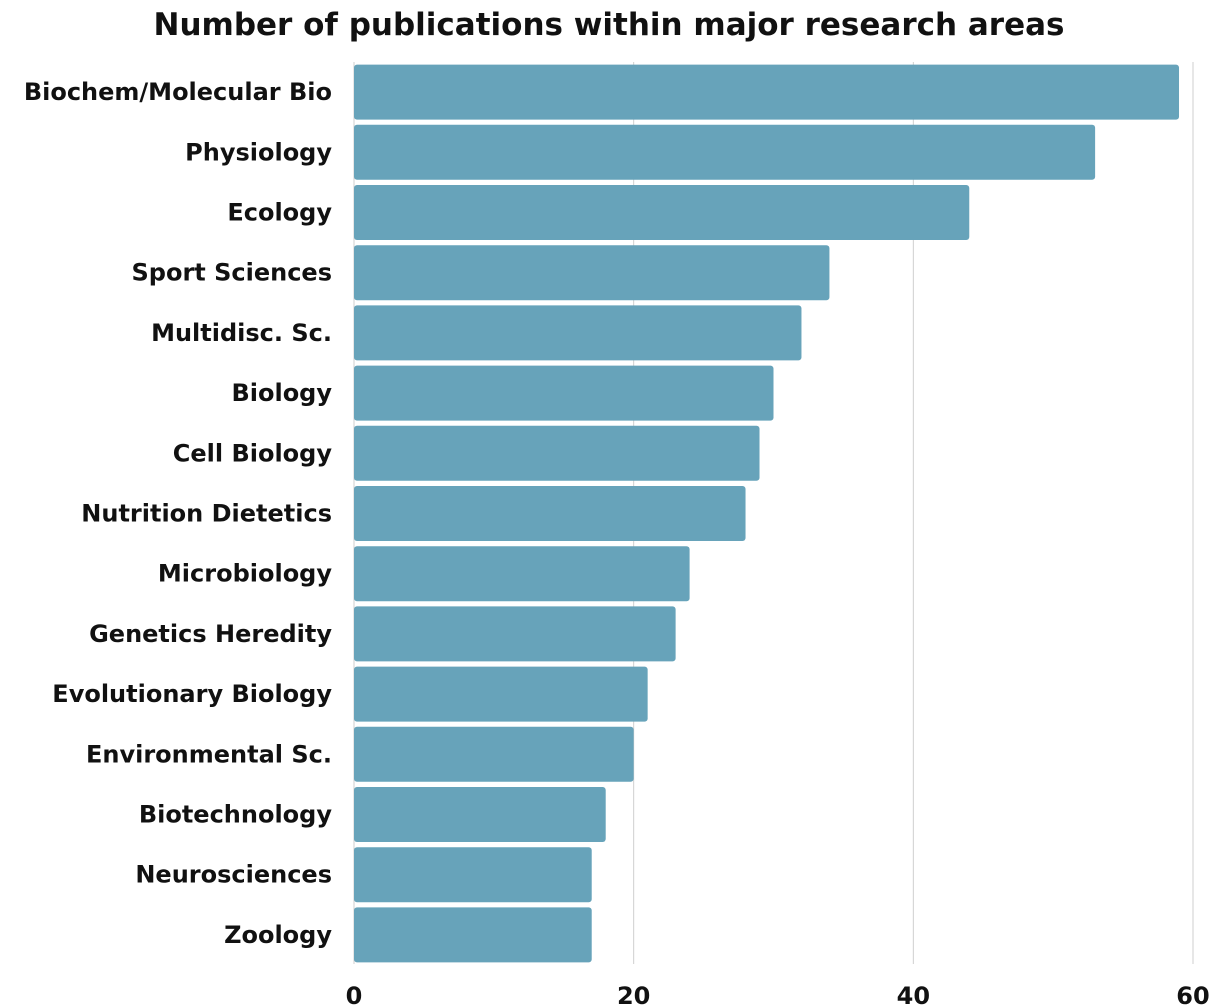 The height and width of the screenshot is (1008, 1216). I want to click on category-label: Biology, so click(281, 393).